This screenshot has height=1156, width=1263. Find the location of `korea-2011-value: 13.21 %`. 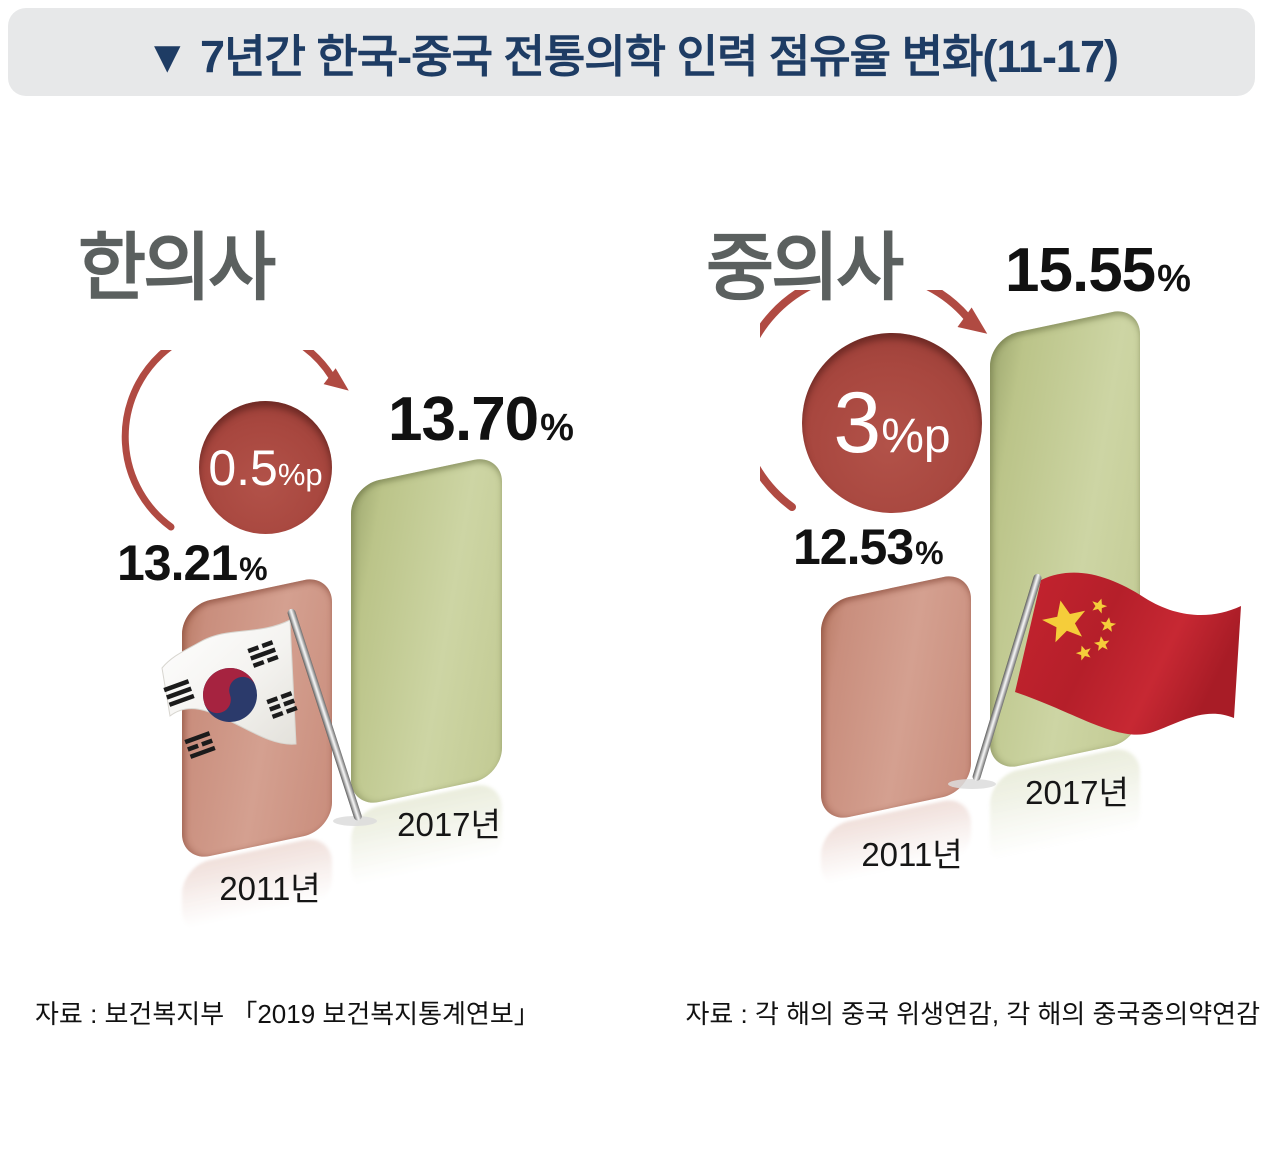

korea-2011-value: 13.21 % is located at coordinates (192, 563).